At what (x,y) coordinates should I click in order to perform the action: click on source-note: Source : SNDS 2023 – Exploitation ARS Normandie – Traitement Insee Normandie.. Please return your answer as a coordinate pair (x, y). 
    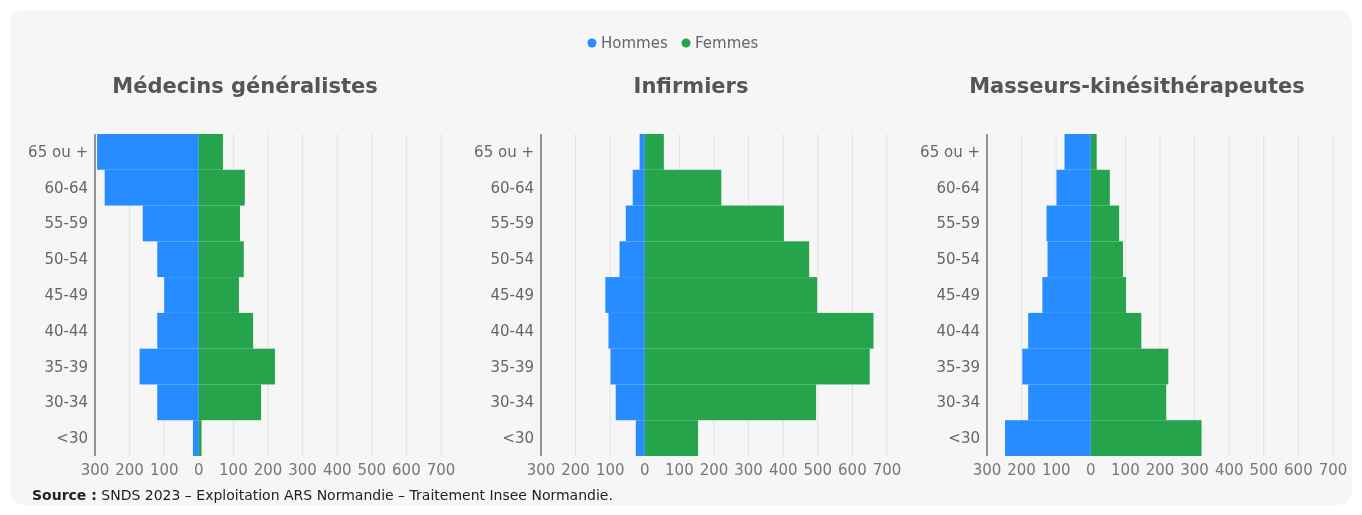
    Looking at the image, I should click on (322, 495).